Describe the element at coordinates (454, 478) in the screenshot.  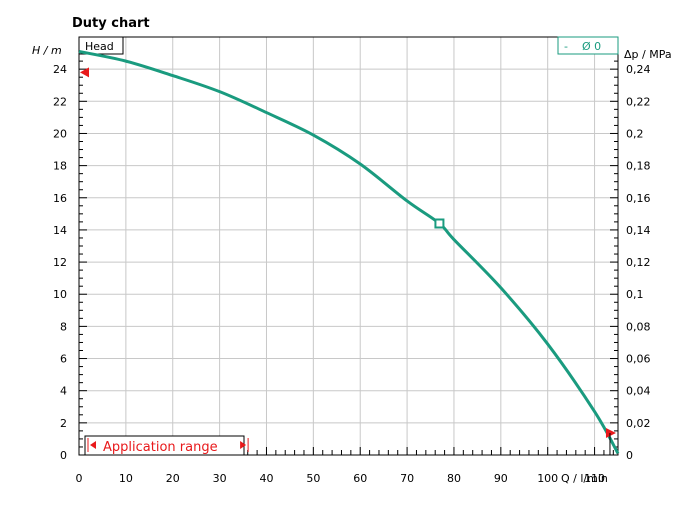
I see `x-tick-label: 80` at that location.